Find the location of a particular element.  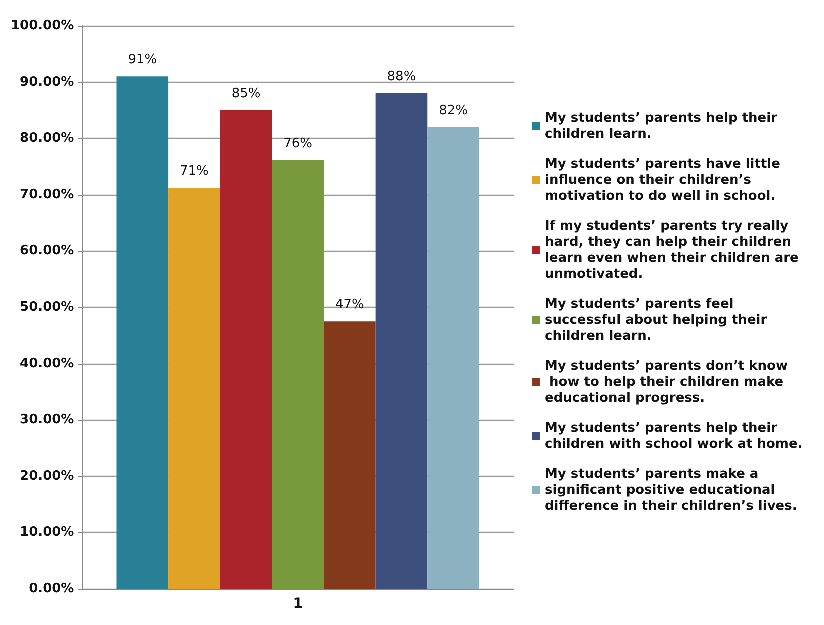

legend-label: If my students’ parents try really hard, they can help their children learn even when their children are unmotivated. is located at coordinates (674, 250).